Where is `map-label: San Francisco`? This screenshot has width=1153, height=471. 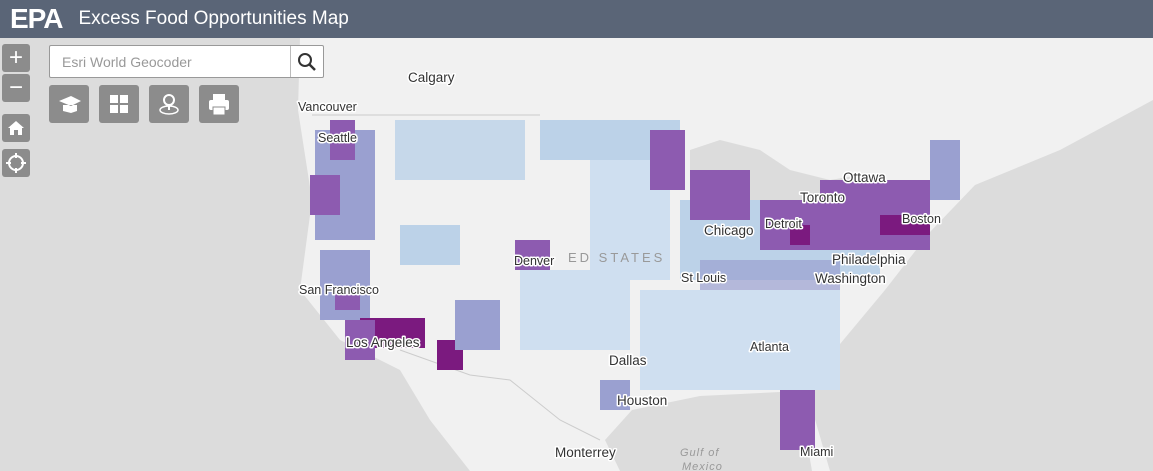 map-label: San Francisco is located at coordinates (339, 290).